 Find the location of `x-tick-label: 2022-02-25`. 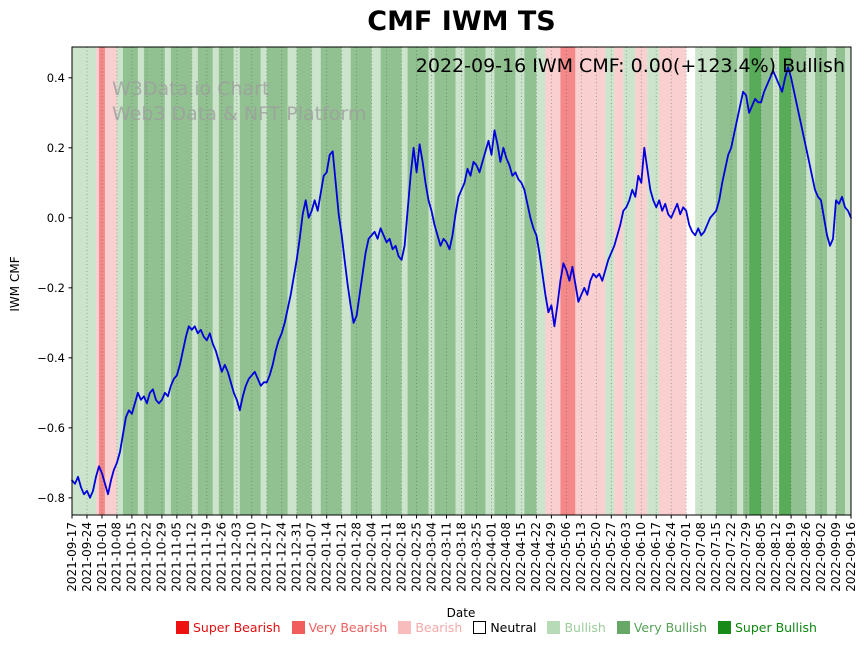

x-tick-label: 2022-02-25 is located at coordinates (416, 557).